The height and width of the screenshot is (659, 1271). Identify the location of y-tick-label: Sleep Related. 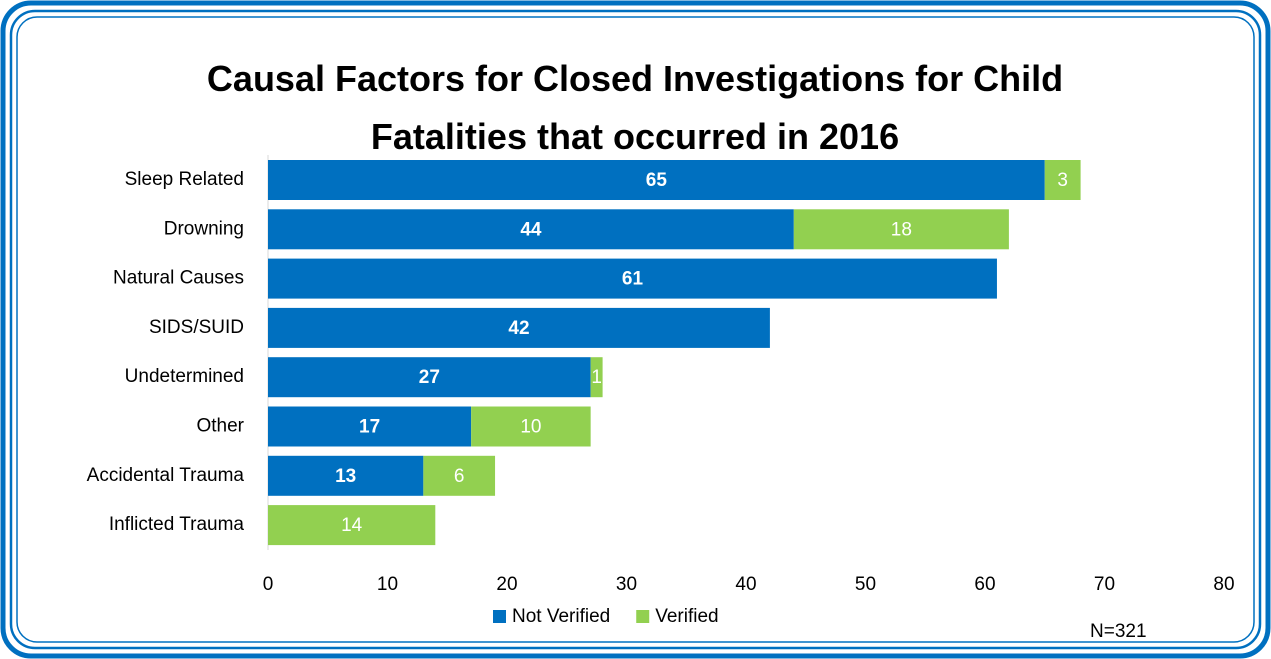
(184, 179).